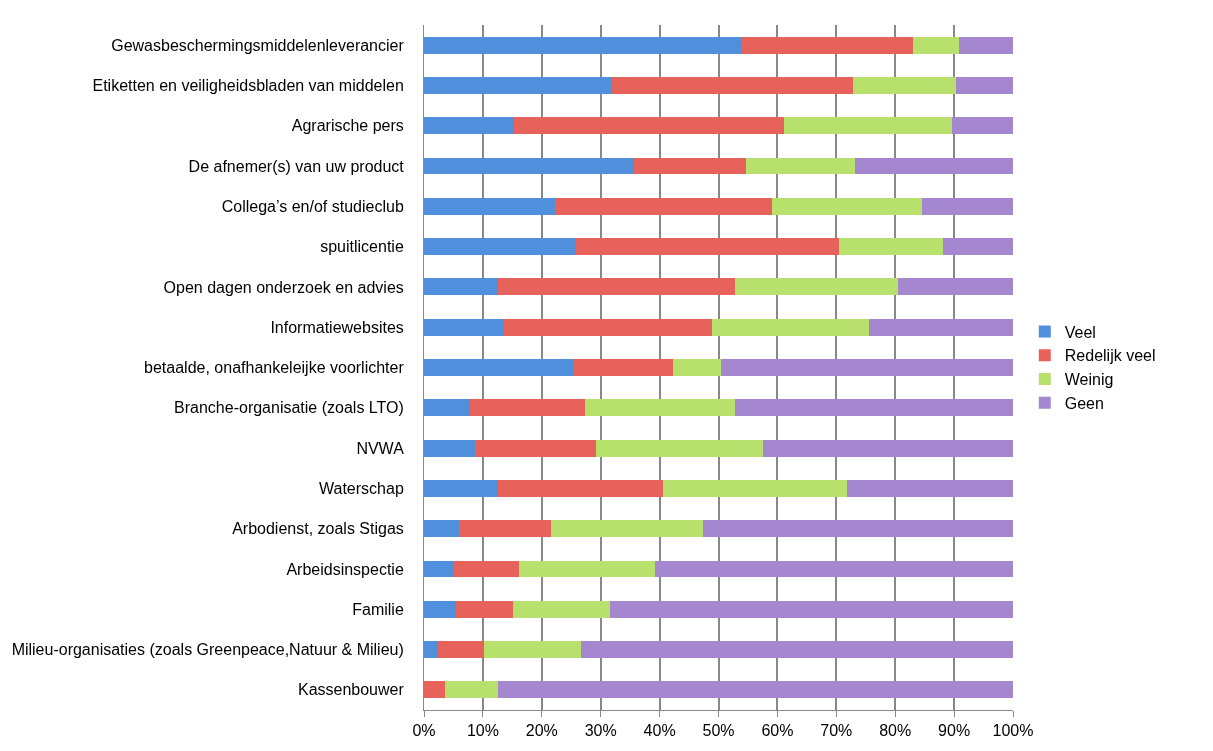 Image resolution: width=1213 pixels, height=751 pixels. Describe the element at coordinates (718, 731) in the screenshot. I see `x-tick-label: 50%` at that location.